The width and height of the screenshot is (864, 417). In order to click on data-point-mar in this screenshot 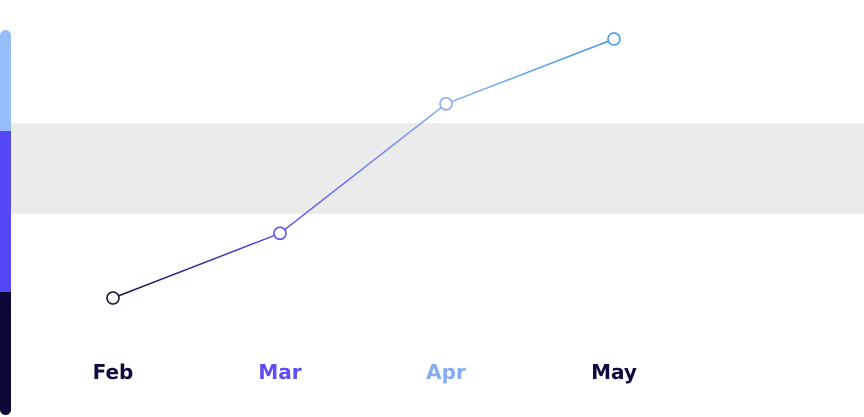, I will do `click(280, 233)`.